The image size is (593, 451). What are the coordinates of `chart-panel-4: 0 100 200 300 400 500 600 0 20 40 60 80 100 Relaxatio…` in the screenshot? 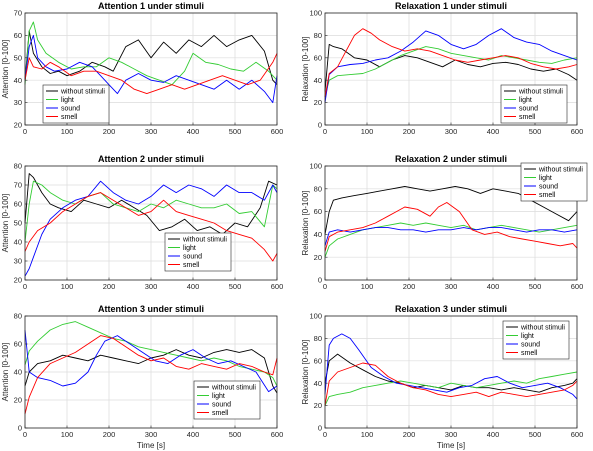 It's located at (444, 222).